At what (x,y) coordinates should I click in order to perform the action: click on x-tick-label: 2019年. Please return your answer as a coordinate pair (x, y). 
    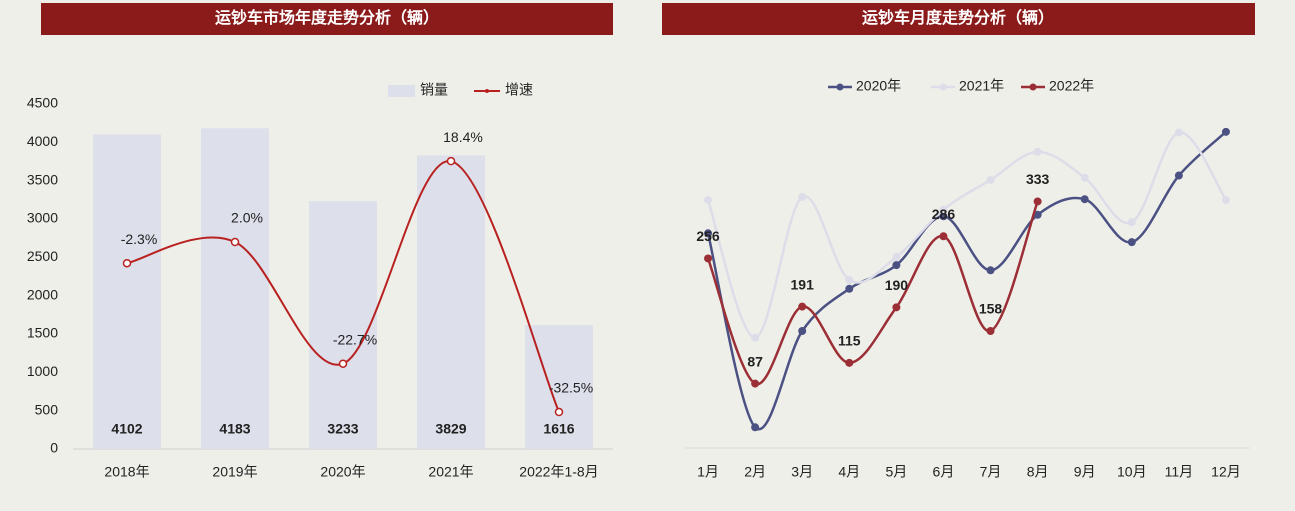
    Looking at the image, I should click on (234, 472).